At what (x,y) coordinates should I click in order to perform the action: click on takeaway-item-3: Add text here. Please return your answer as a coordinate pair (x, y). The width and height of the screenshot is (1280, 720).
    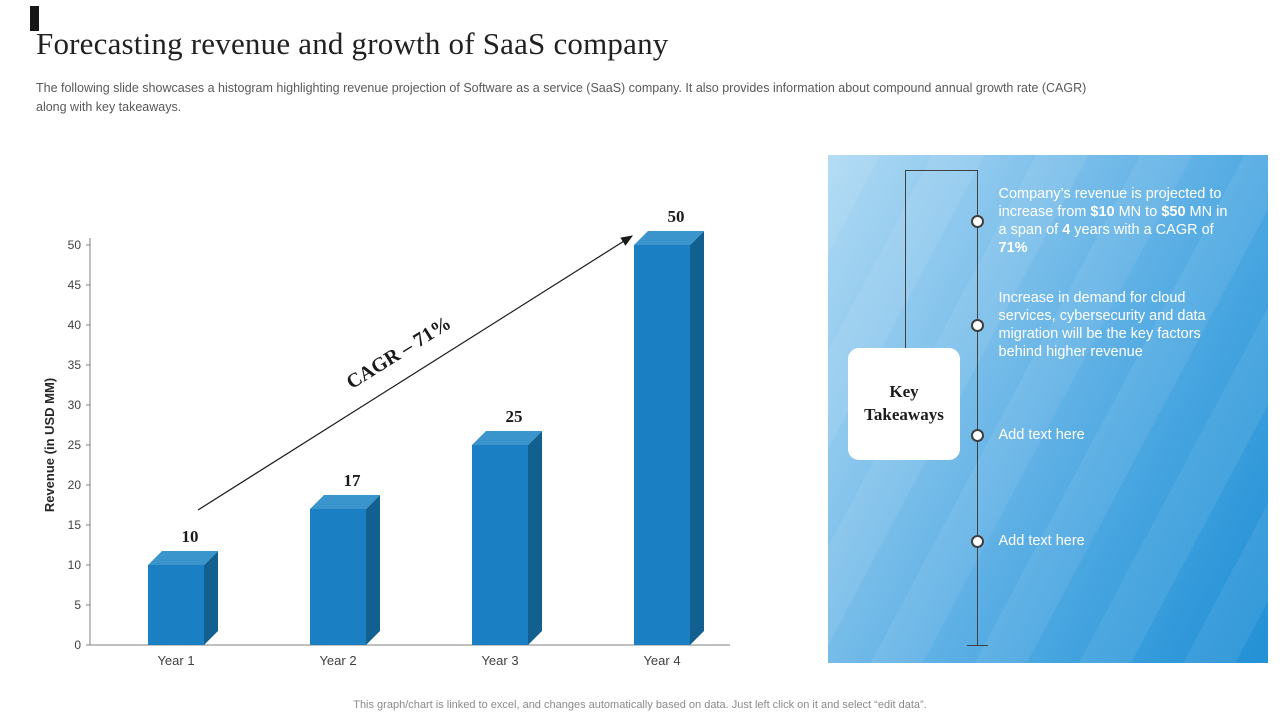
    Looking at the image, I should click on (1043, 435).